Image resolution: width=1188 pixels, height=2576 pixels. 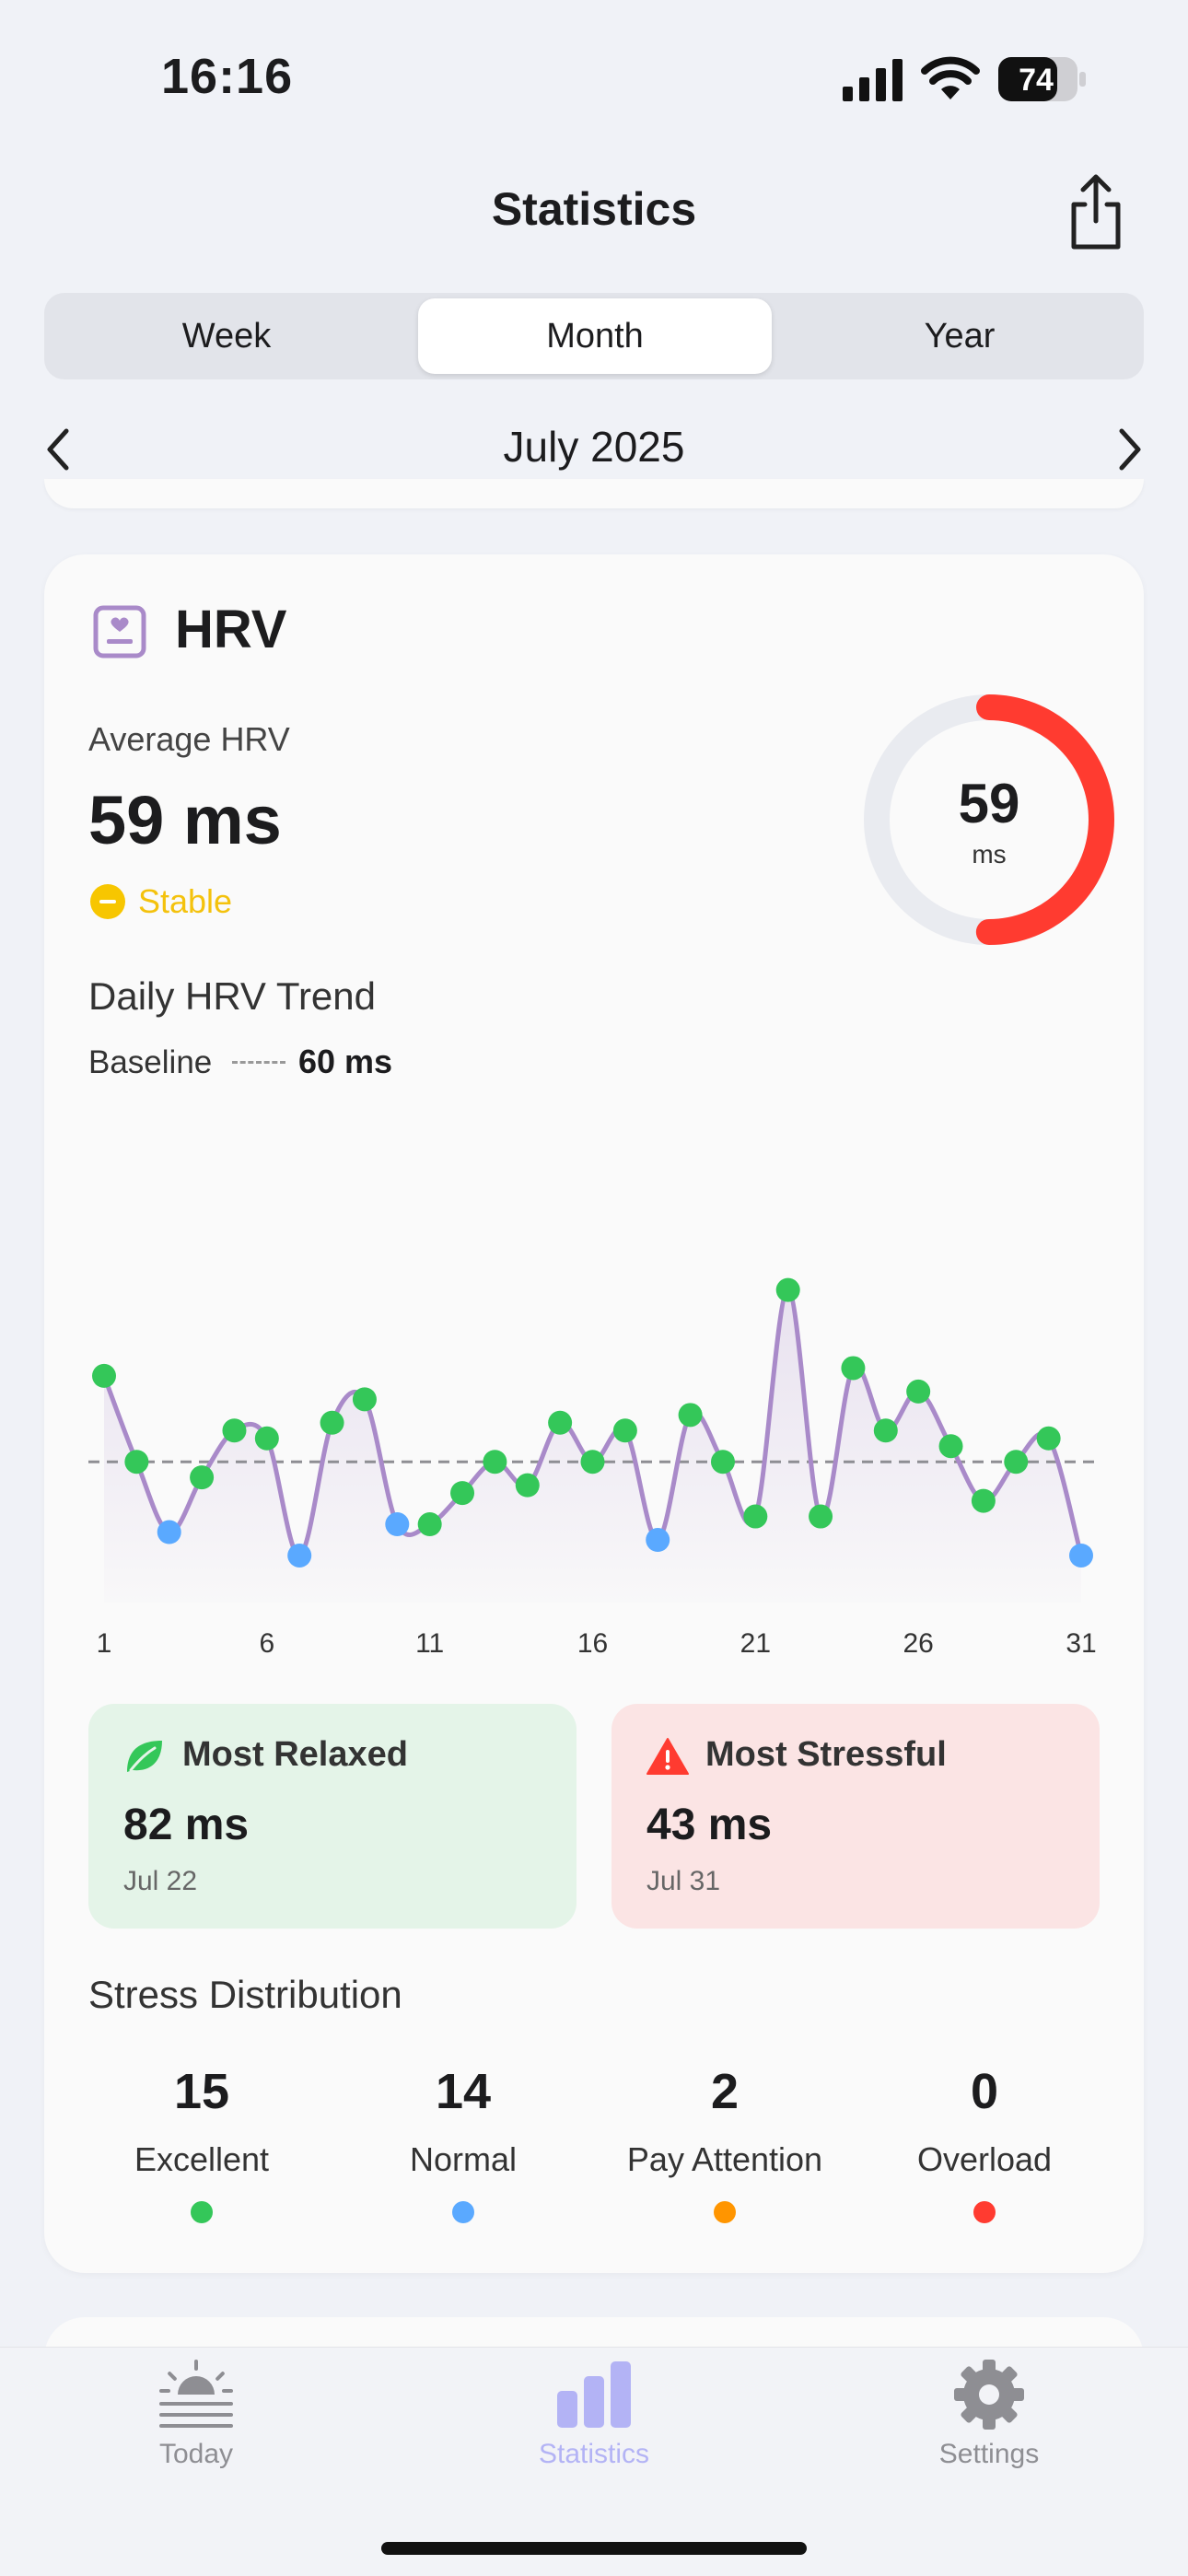 I want to click on tab-statistics: Statistics, so click(x=594, y=2414).